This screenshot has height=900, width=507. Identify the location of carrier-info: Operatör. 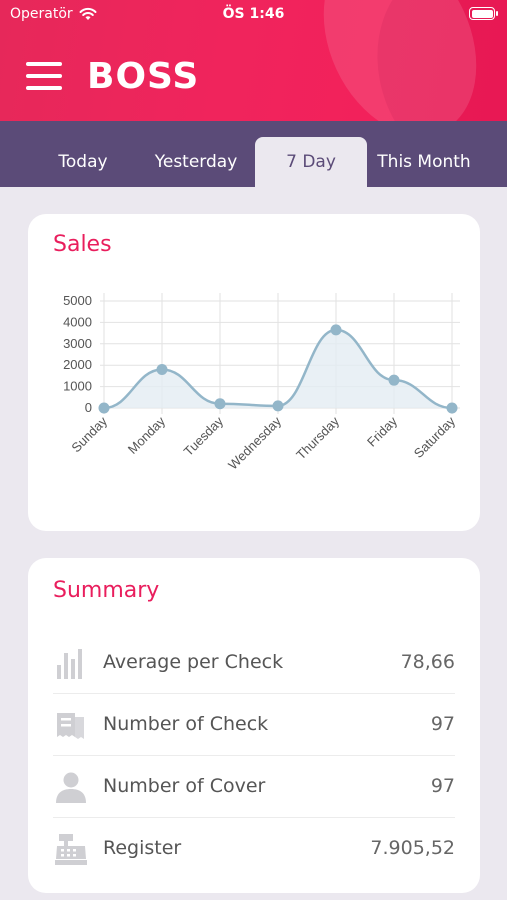
(53, 14).